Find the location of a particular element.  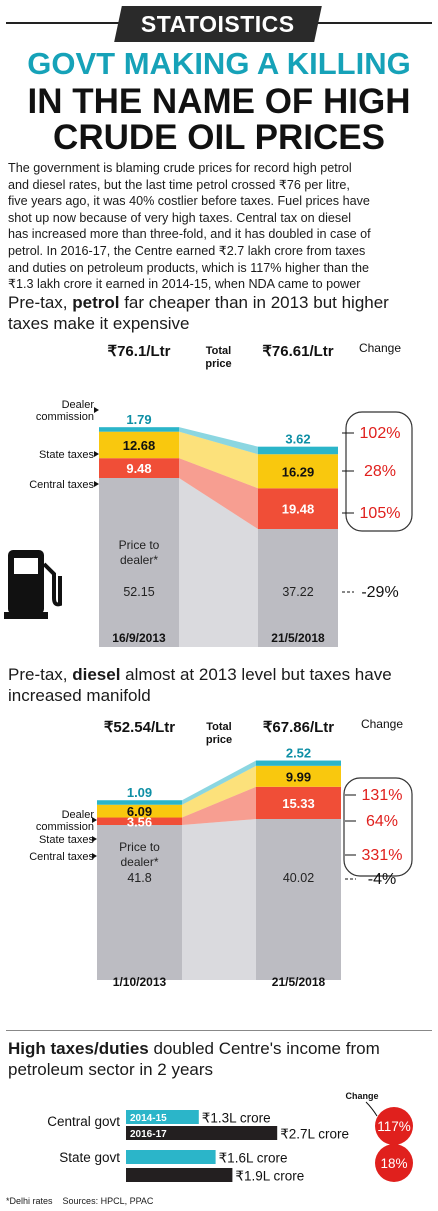

state-taxes-bar is located at coordinates (139, 445).